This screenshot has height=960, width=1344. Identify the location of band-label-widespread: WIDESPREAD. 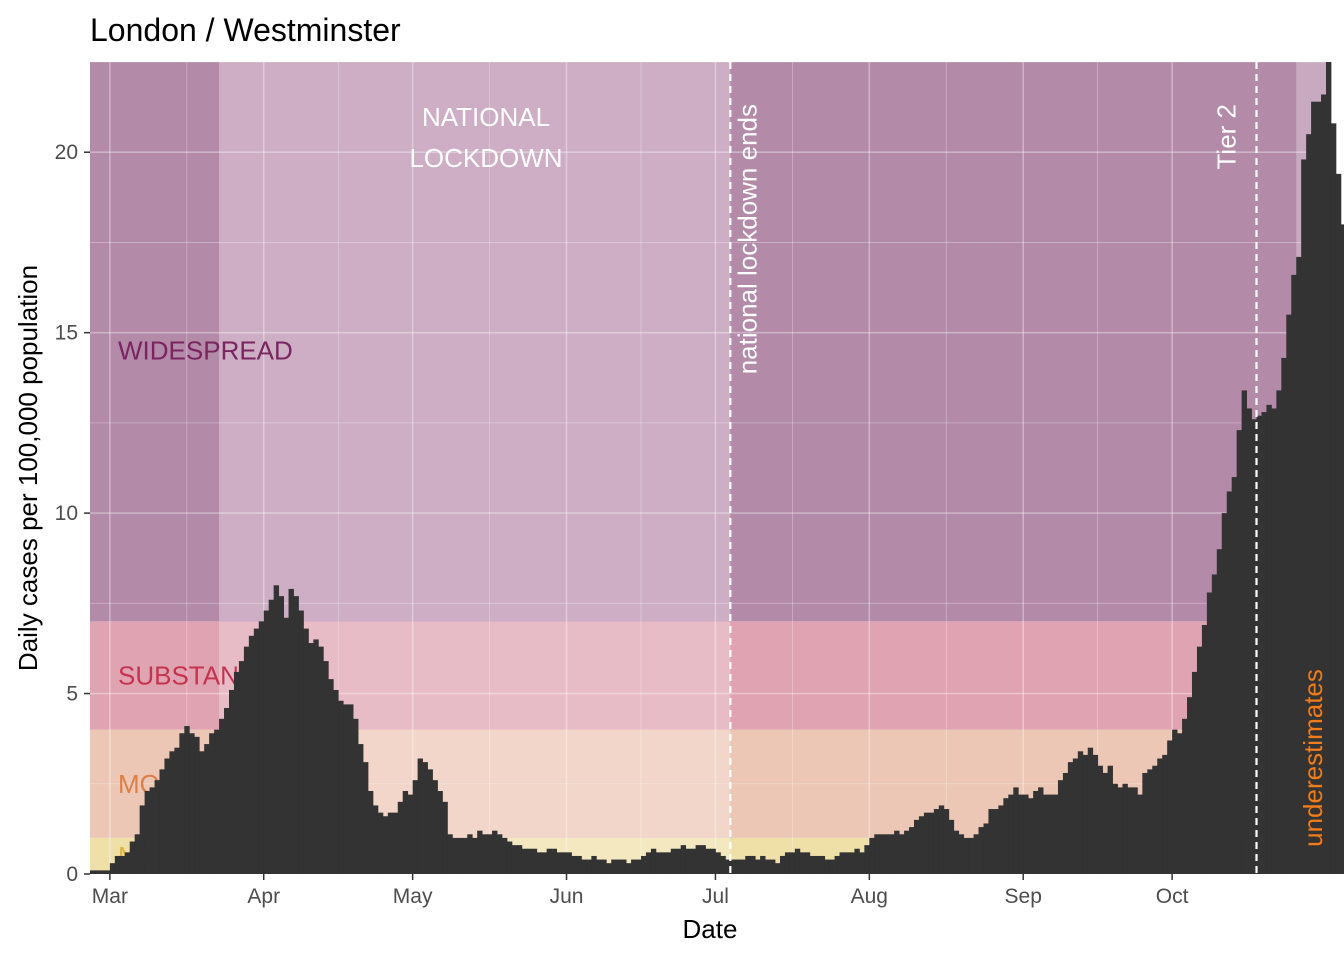
(205, 351).